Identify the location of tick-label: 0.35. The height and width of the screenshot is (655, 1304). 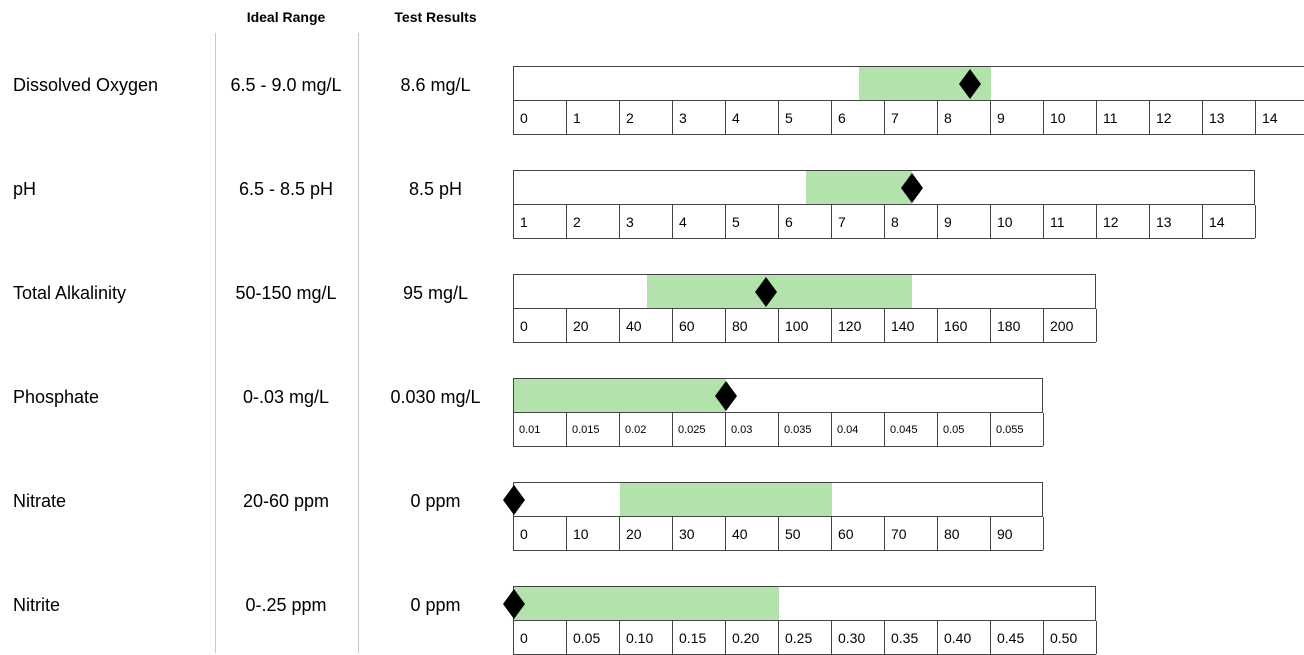
(911, 637).